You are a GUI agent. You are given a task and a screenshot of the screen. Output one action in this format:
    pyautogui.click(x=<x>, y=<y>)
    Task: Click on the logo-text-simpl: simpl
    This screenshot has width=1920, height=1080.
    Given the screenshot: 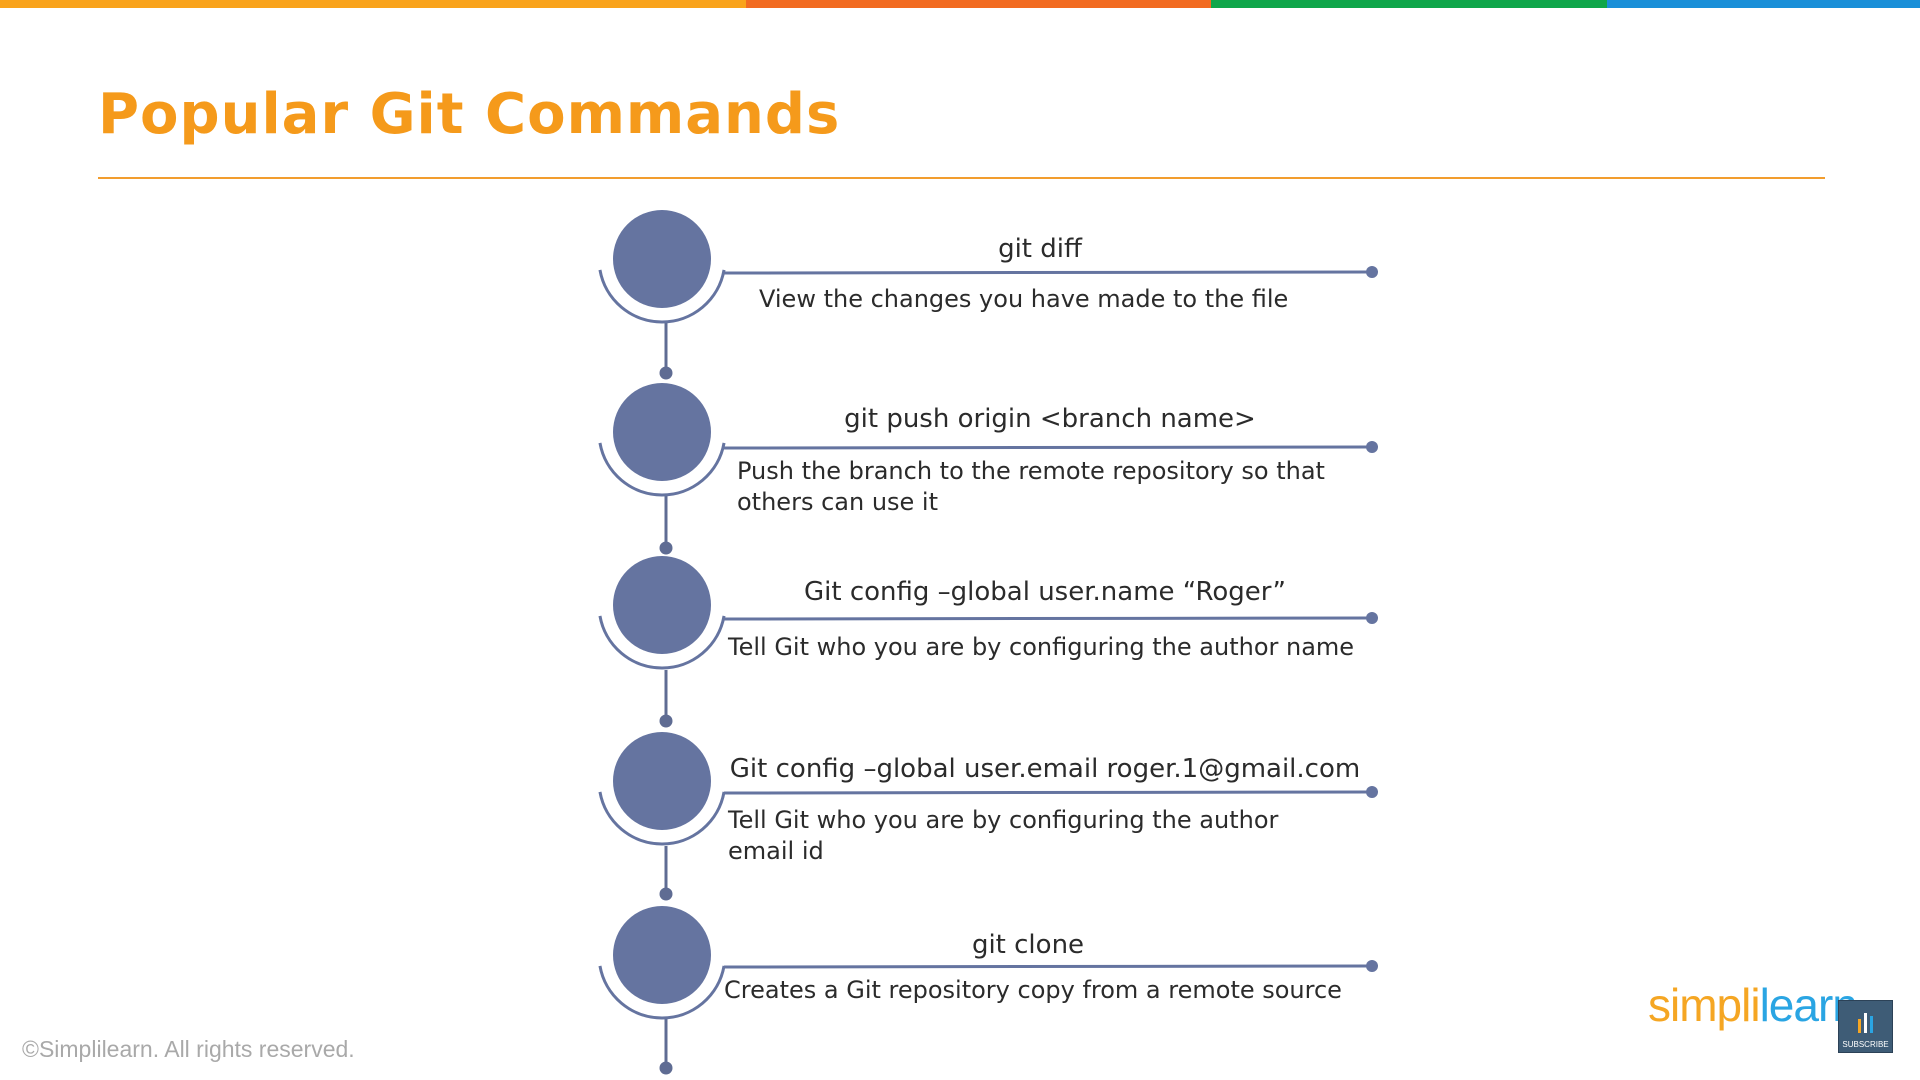 What is the action you would take?
    pyautogui.click(x=1699, y=1005)
    